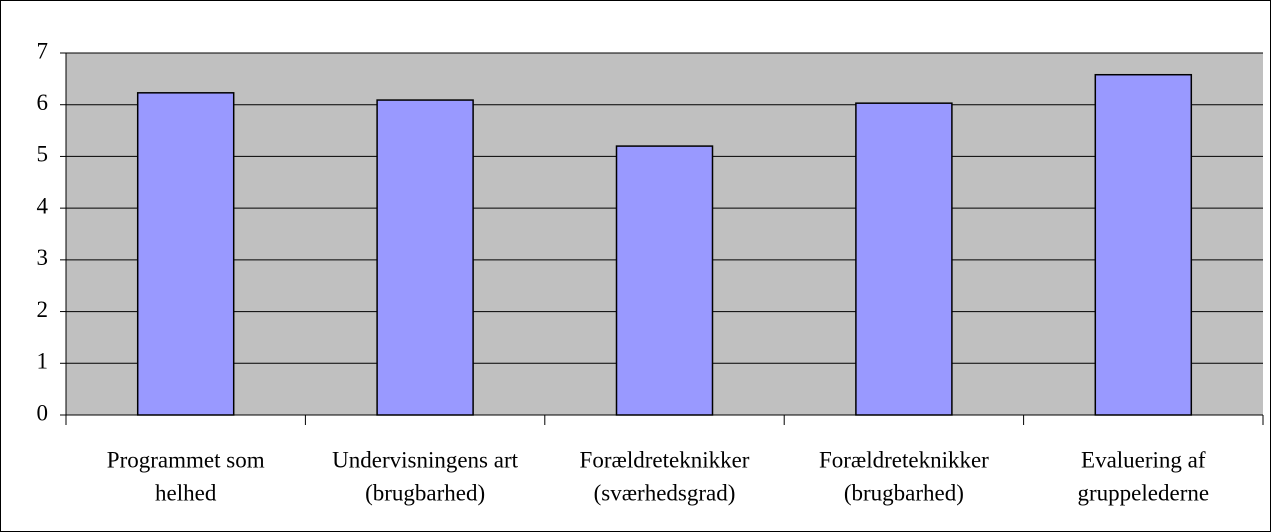  I want to click on x-tick-label: Programmet som, so click(186, 459).